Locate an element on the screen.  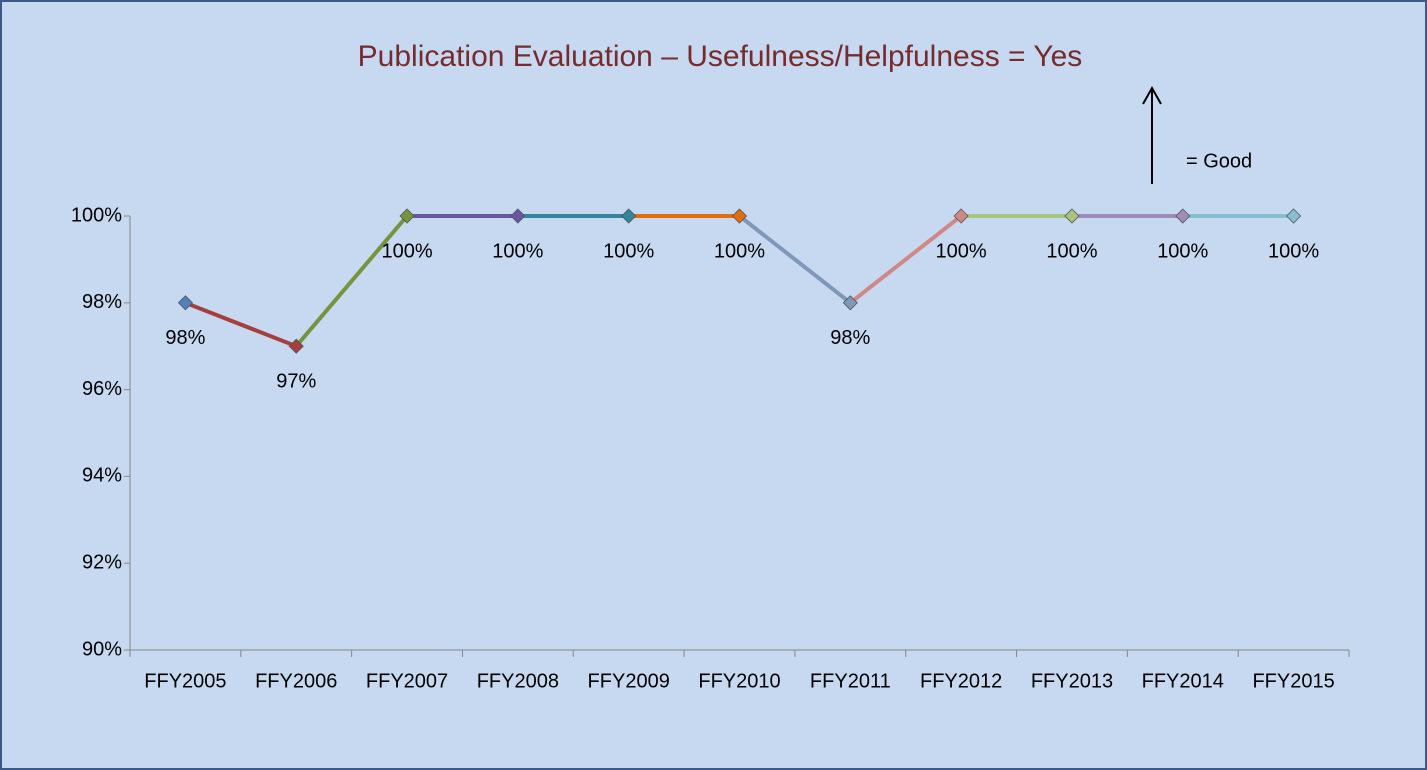
y-tick-label: 96% is located at coordinates (102, 389).